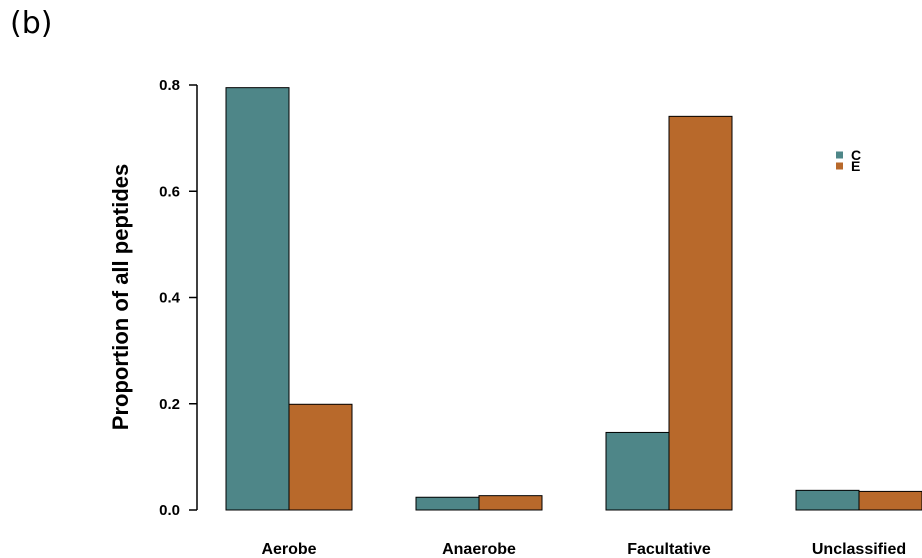 This screenshot has height=558, width=922. I want to click on bar-anaerobe-c, so click(447, 503).